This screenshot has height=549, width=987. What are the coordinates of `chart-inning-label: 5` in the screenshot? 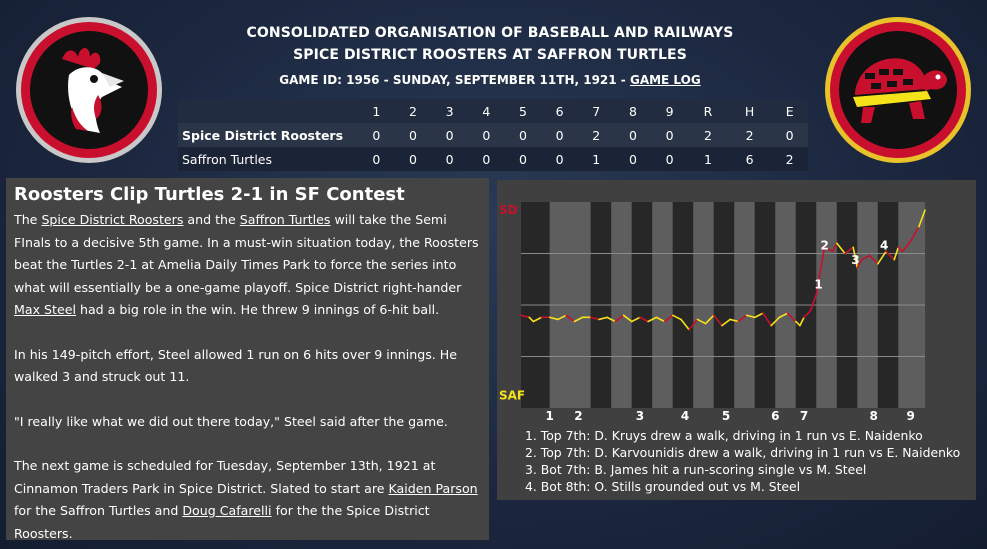 It's located at (726, 414).